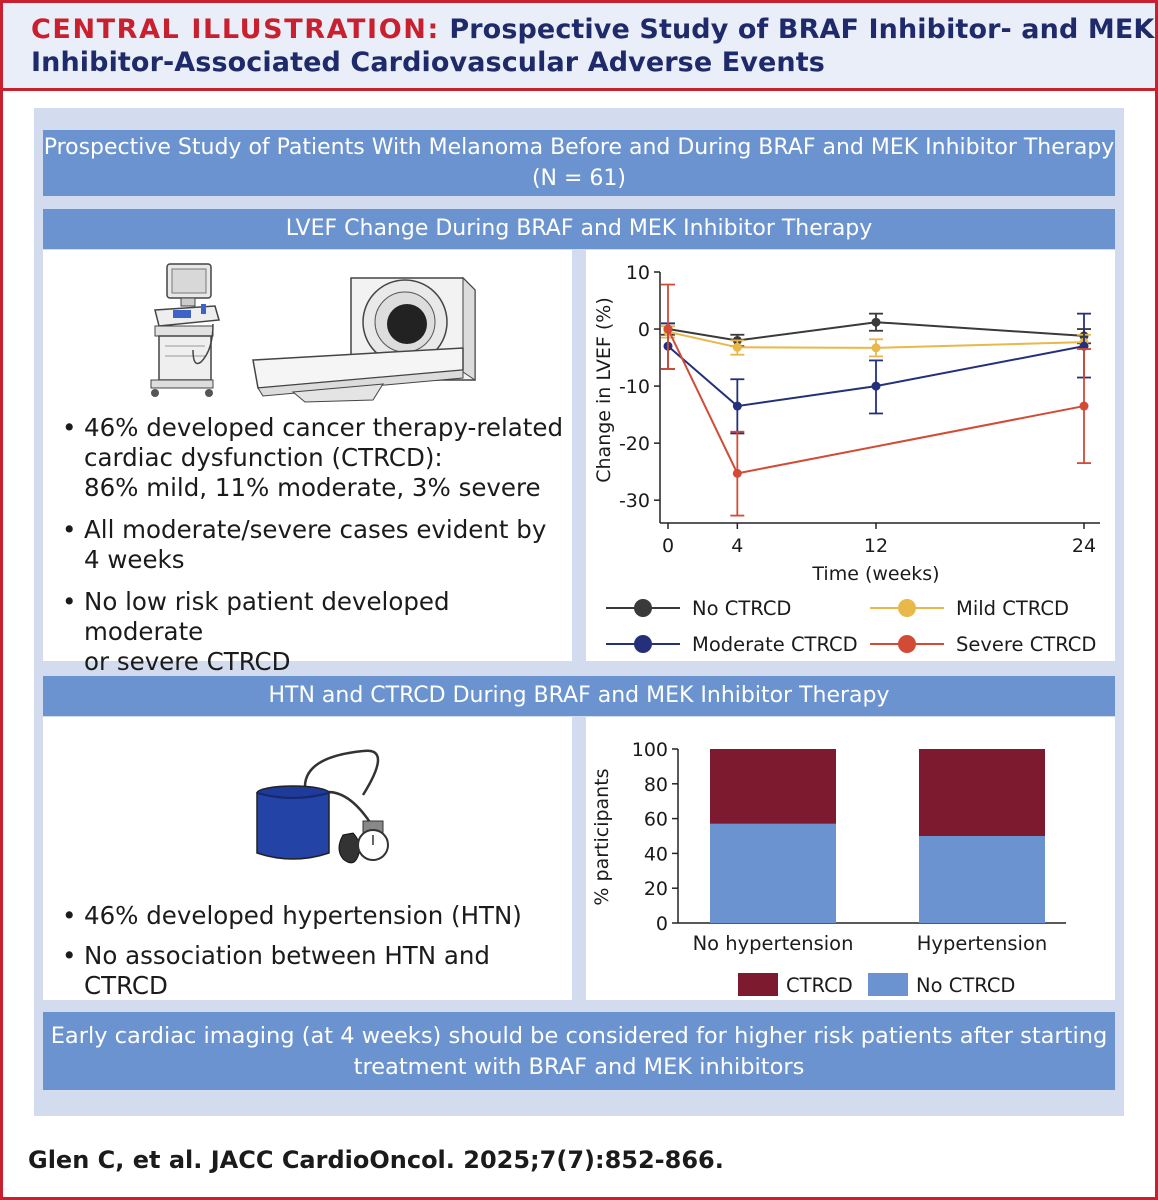 This screenshot has width=1158, height=1200. Describe the element at coordinates (324, 427) in the screenshot. I see `lvef-bullet-1-line-1: 46% developed cancer therapy-related` at that location.